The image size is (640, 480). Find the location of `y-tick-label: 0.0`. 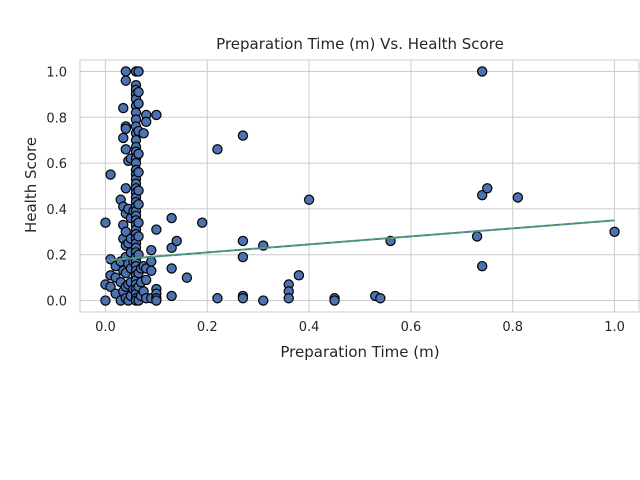

y-tick-label: 0.0 is located at coordinates (56, 302).